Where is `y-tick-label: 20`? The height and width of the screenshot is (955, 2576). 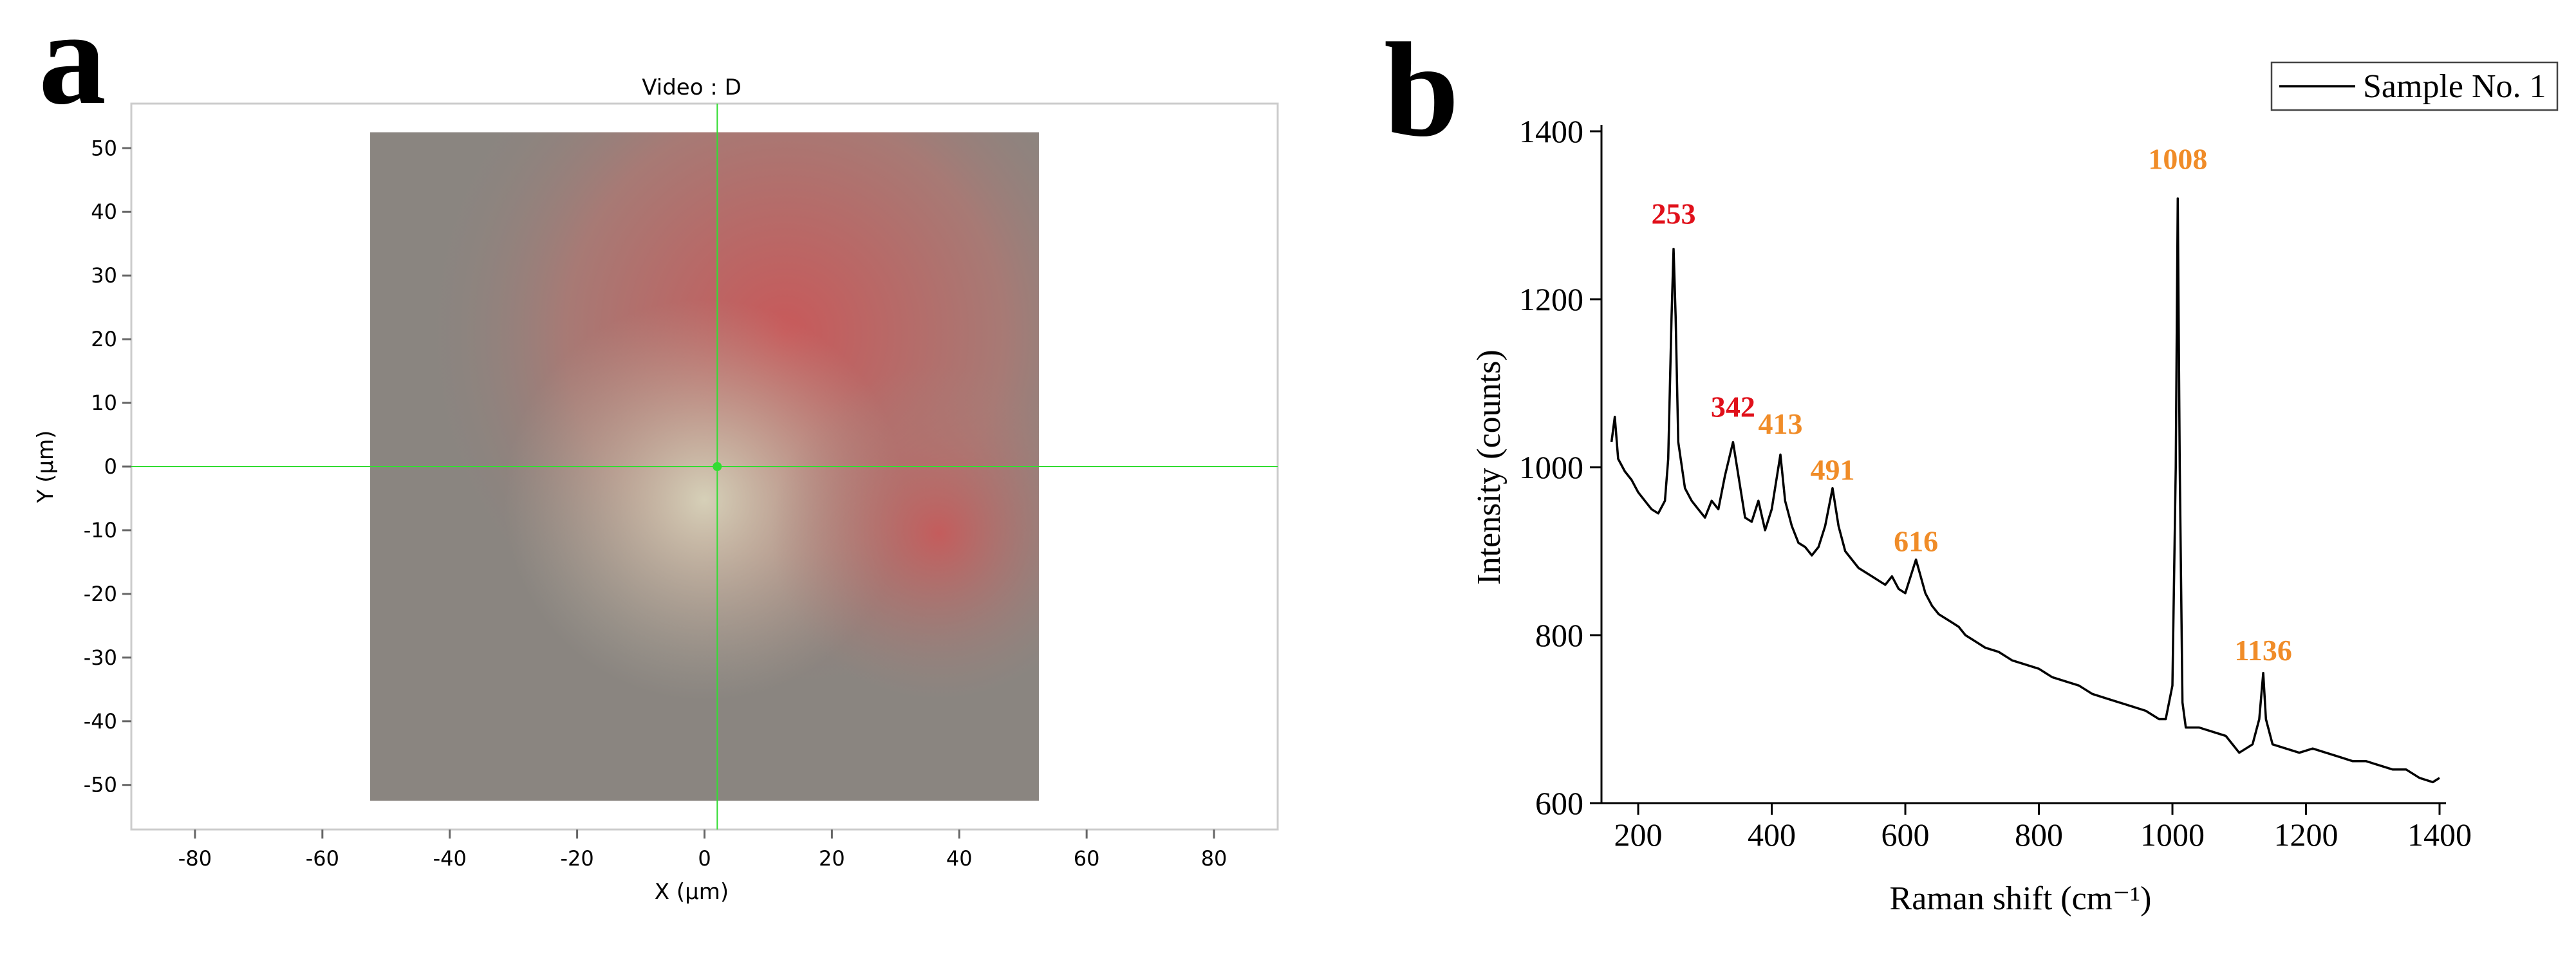
y-tick-label: 20 is located at coordinates (104, 339).